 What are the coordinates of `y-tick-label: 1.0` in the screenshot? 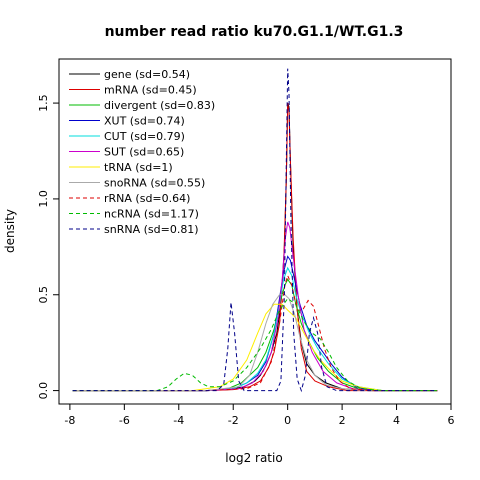 It's located at (43, 199).